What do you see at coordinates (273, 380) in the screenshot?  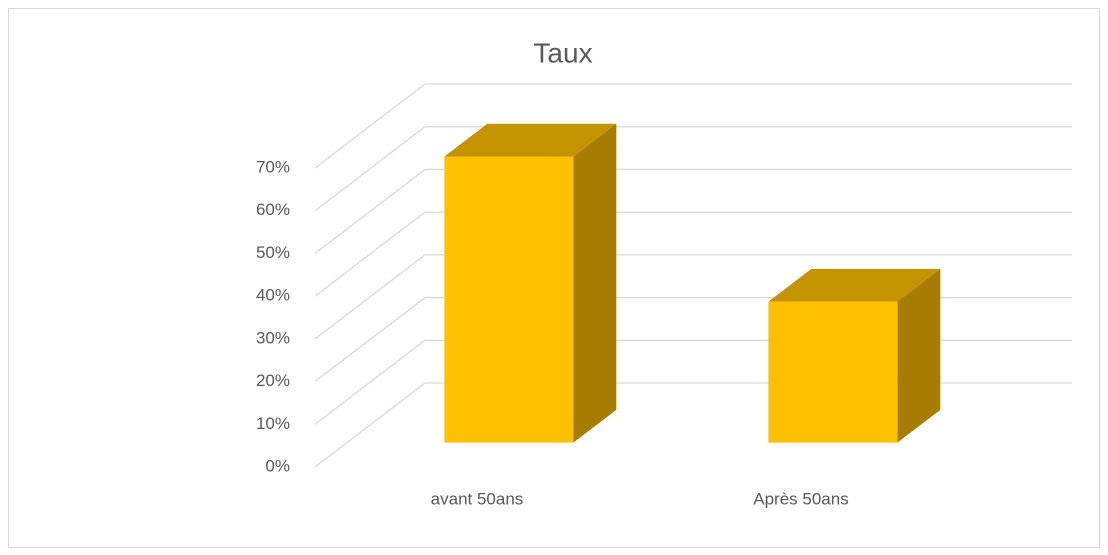 I see `y-tick-label: 20%` at bounding box center [273, 380].